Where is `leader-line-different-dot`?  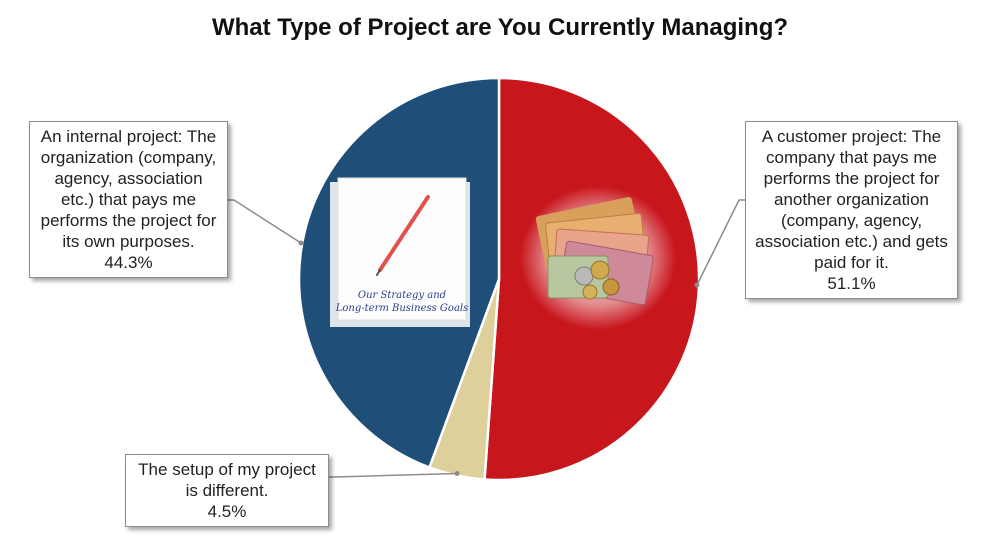
leader-line-different-dot is located at coordinates (457, 473).